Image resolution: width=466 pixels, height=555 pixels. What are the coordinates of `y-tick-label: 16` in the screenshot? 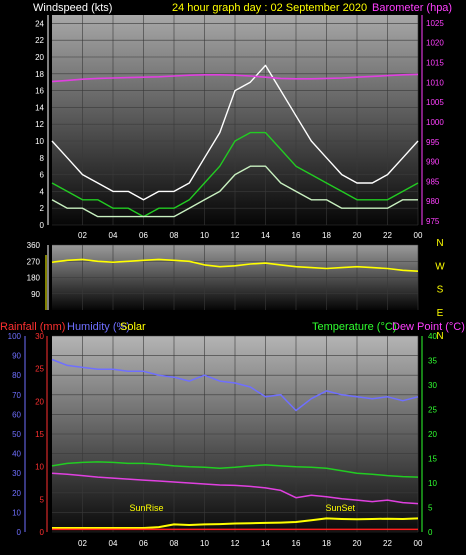 It's located at (39, 91).